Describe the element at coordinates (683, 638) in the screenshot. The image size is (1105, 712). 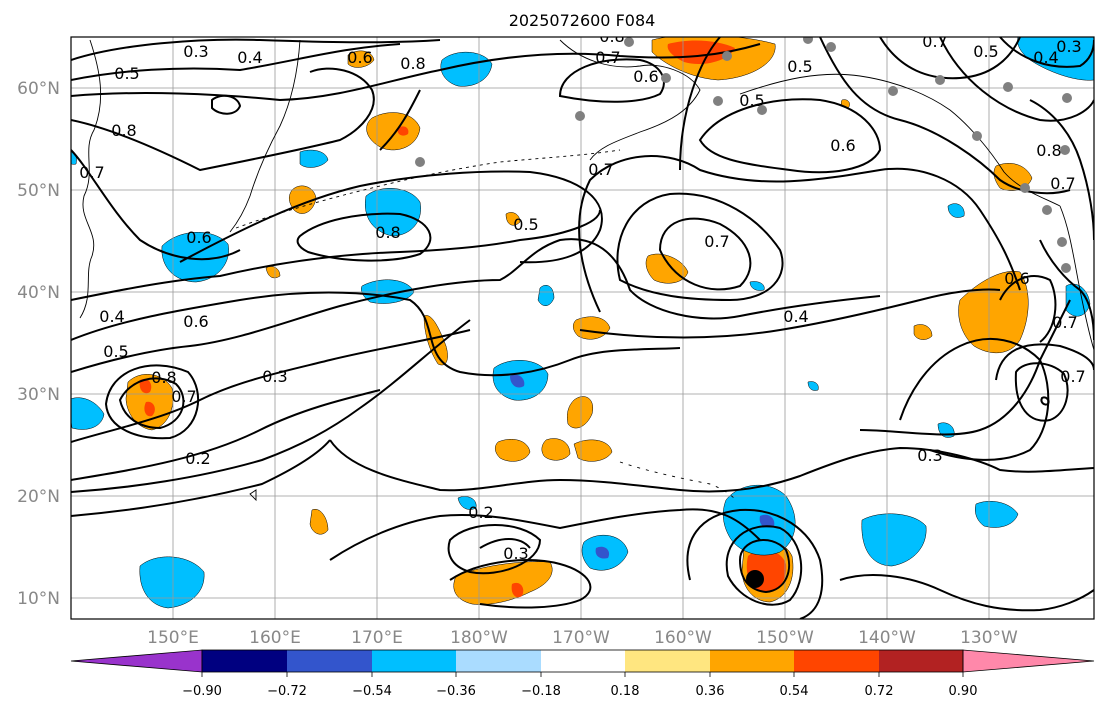
I see `lon-label: 160°W` at that location.